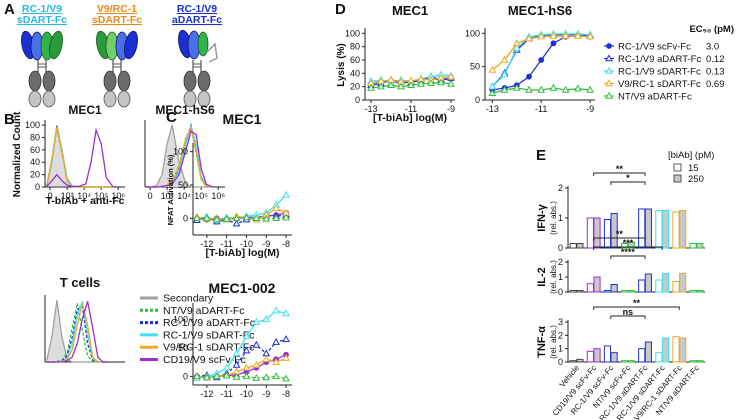 The image size is (737, 420). I want to click on legend-marker, so click(609, 58).